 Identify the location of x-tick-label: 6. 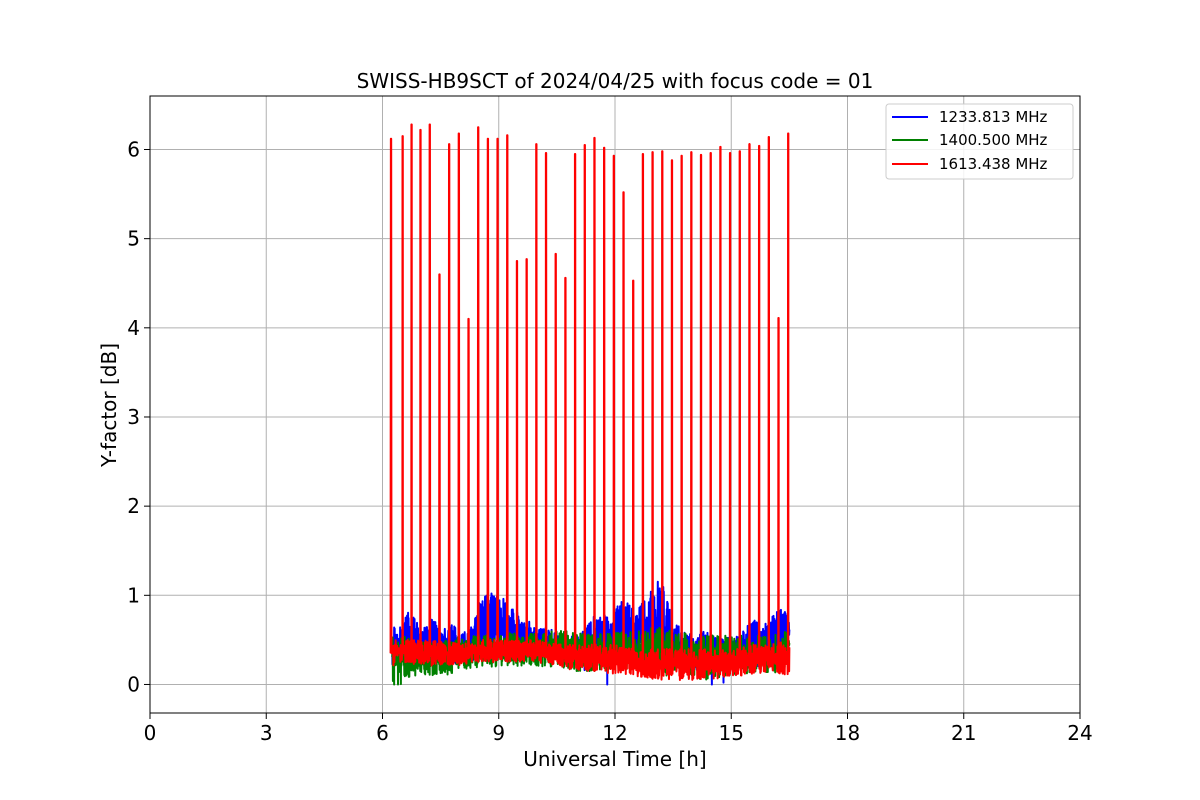
(382, 733).